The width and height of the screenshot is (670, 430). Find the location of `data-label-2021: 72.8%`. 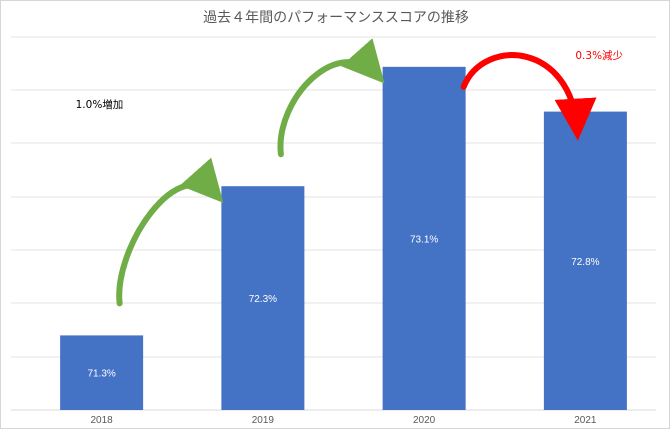

data-label-2021: 72.8% is located at coordinates (585, 262).